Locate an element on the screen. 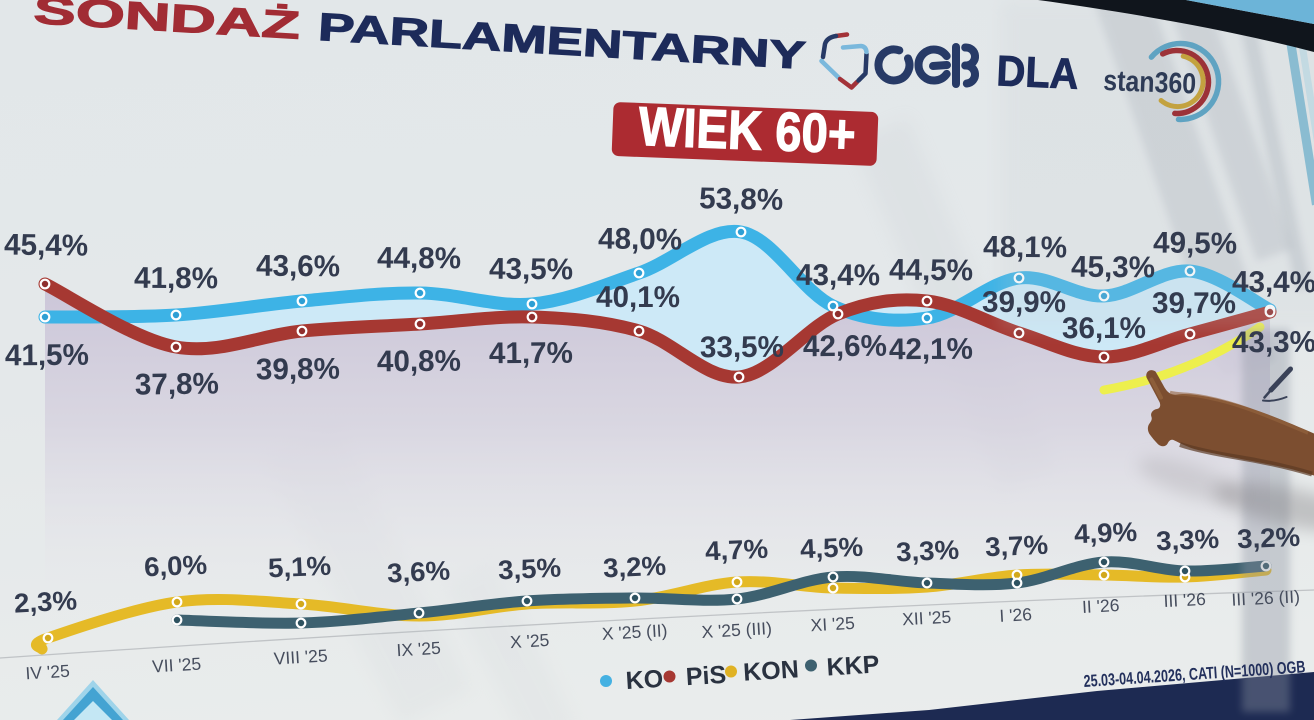 The height and width of the screenshot is (720, 1314). svg-text: I '26 is located at coordinates (1016, 615).